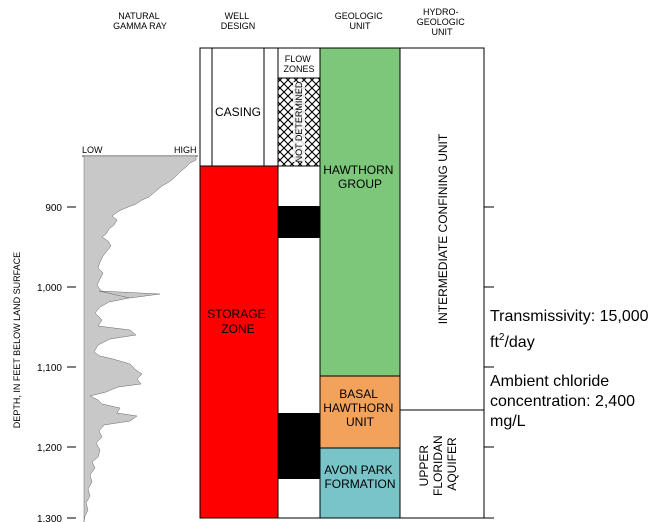 Image resolution: width=660 pixels, height=522 pixels. I want to click on intermediate-confining-unit-label: INTERMEDIATE CONFINING UNIT, so click(443, 228).